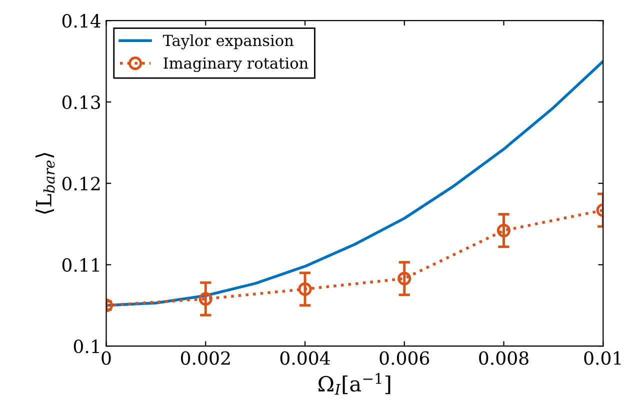 This screenshot has width=625, height=412. What do you see at coordinates (86, 347) in the screenshot?
I see `y-tick-label: 0.1` at bounding box center [86, 347].